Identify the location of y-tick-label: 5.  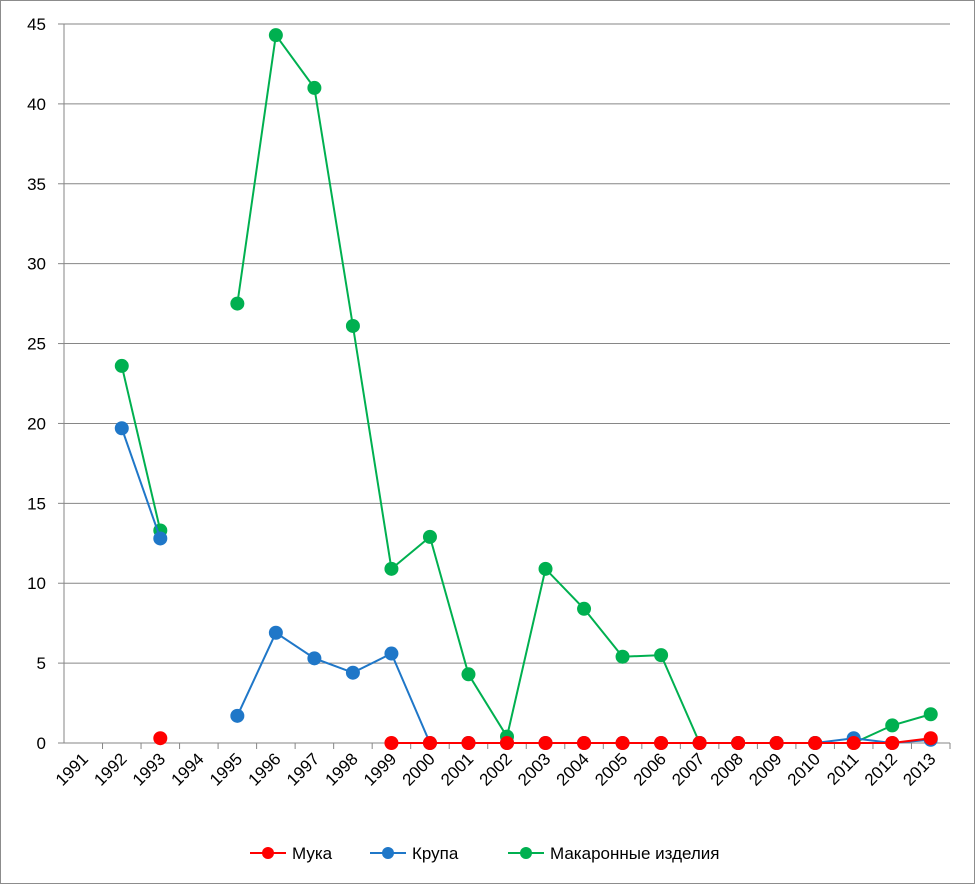
(41, 663).